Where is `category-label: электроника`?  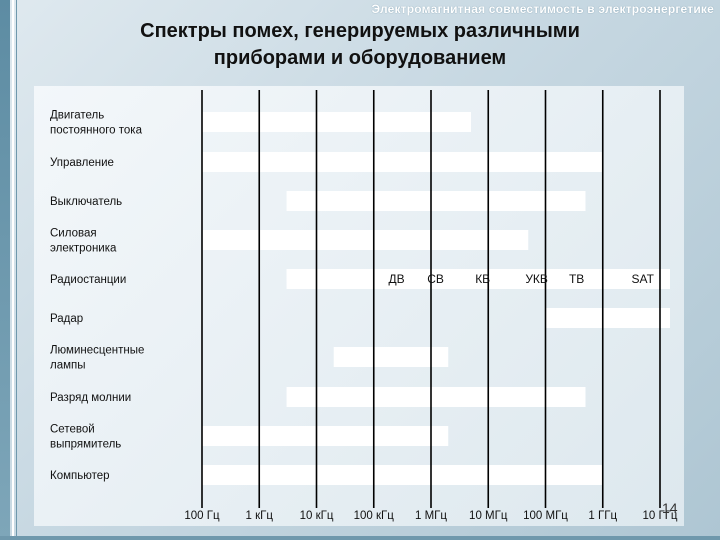 category-label: электроника is located at coordinates (83, 249).